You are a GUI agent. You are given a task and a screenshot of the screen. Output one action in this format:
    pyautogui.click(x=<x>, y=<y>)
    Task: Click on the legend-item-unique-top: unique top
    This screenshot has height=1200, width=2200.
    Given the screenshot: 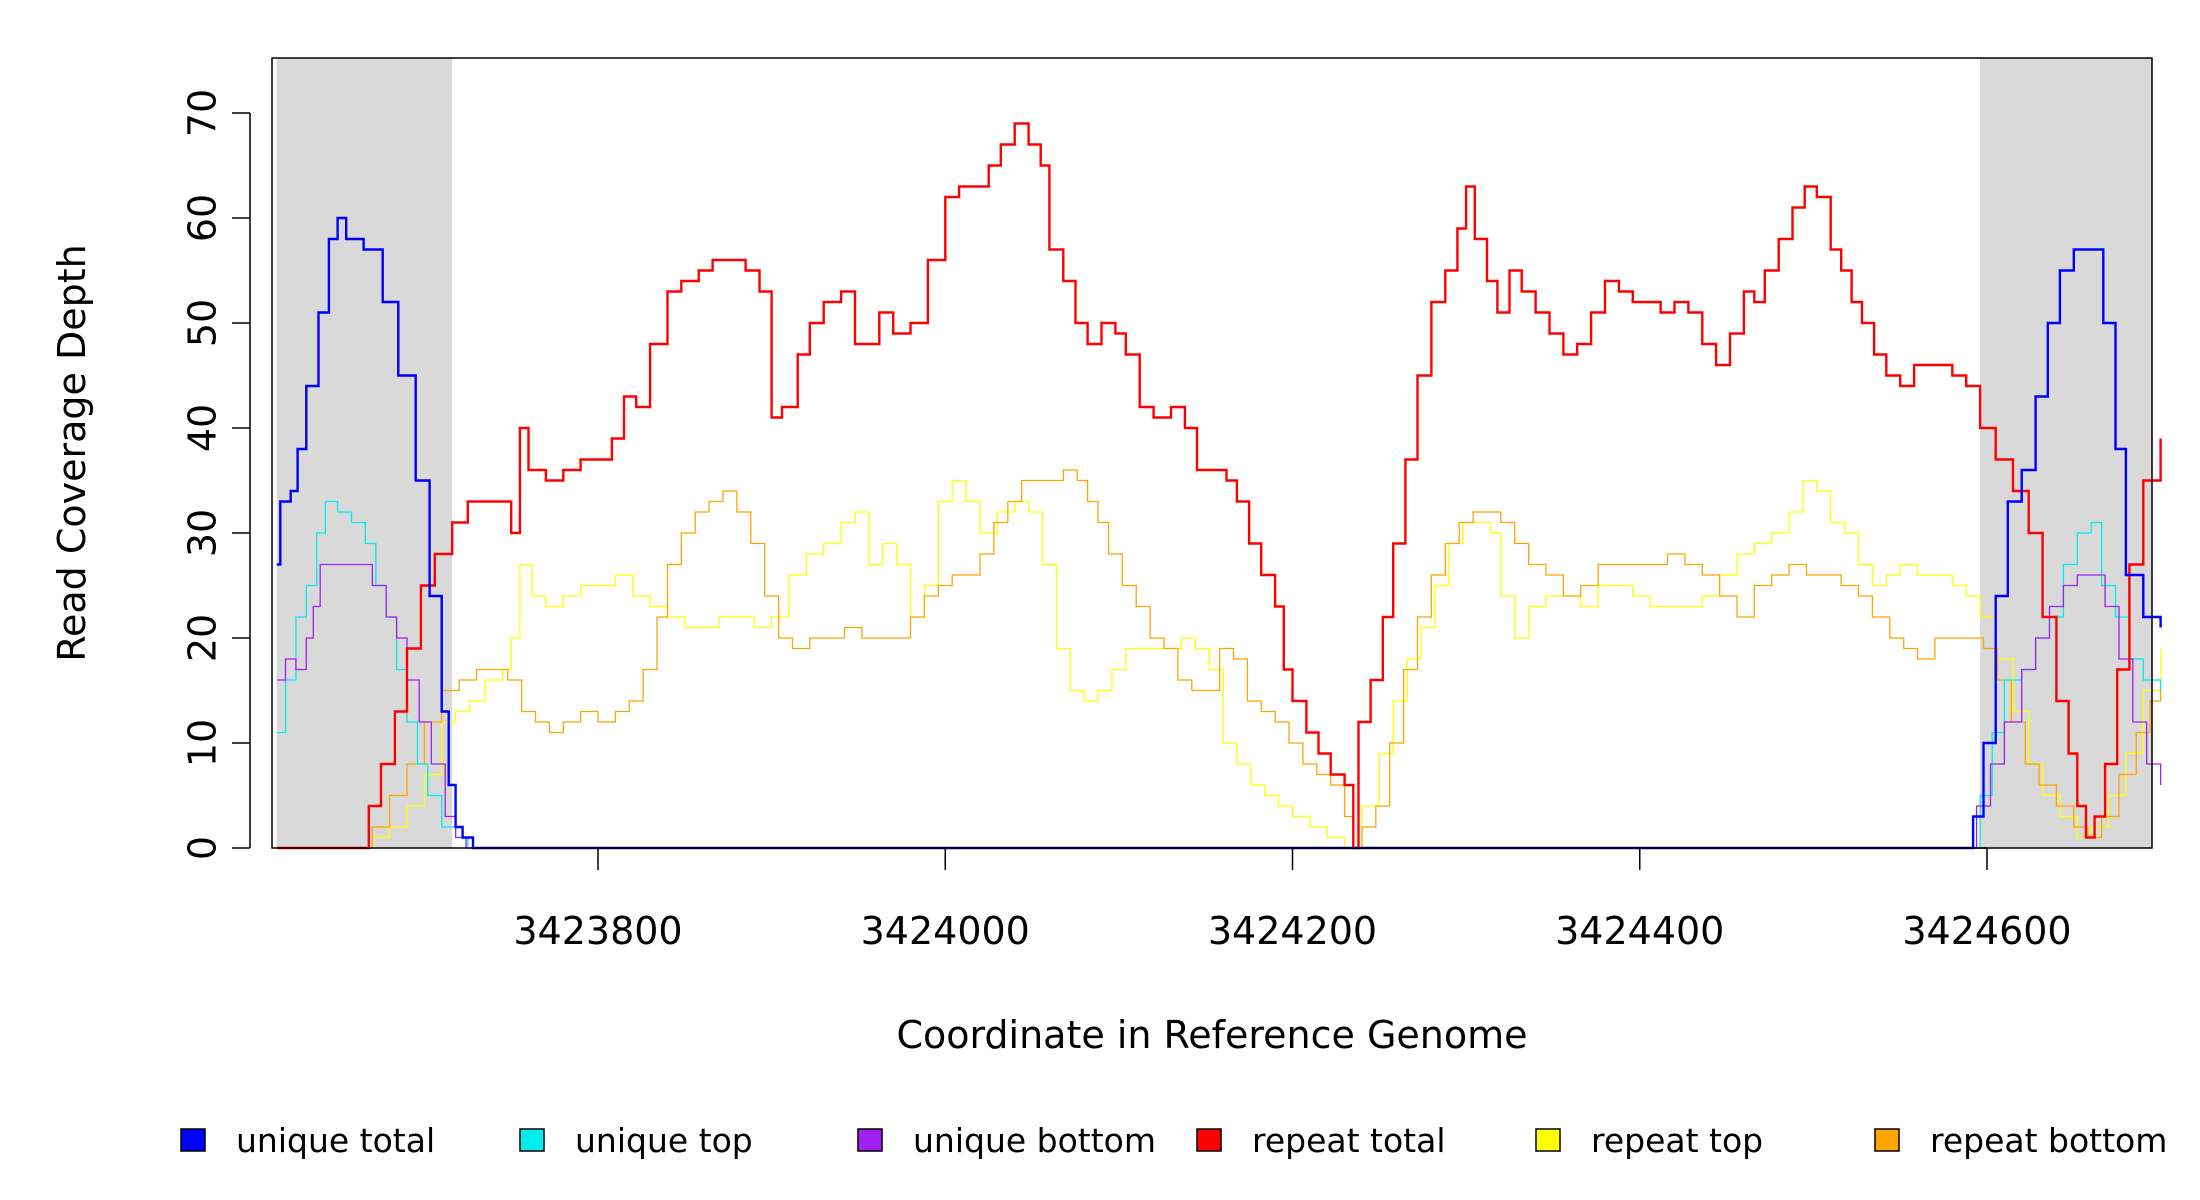 What is the action you would take?
    pyautogui.click(x=636, y=1140)
    